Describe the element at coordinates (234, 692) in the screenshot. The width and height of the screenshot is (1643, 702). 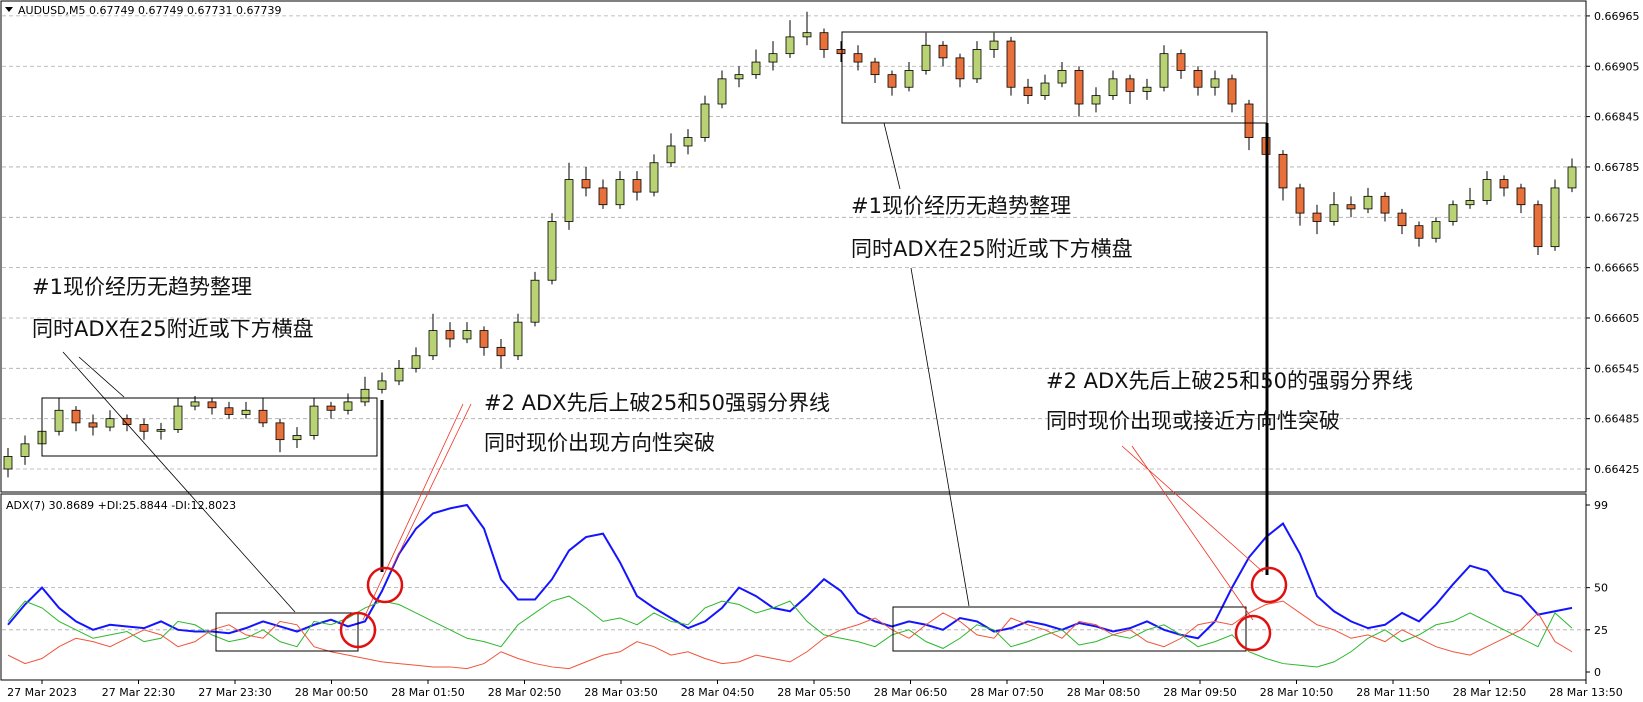
I see `x-tick-label: 27 Mar 23:30` at that location.